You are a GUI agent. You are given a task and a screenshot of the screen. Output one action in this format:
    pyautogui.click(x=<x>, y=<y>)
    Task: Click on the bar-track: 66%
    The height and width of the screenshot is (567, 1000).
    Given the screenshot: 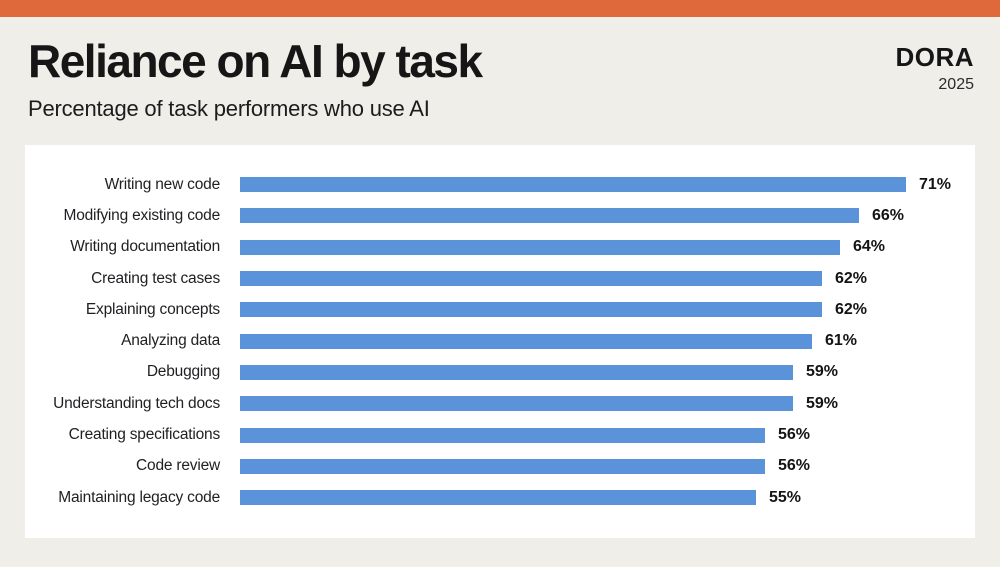 What is the action you would take?
    pyautogui.click(x=607, y=216)
    